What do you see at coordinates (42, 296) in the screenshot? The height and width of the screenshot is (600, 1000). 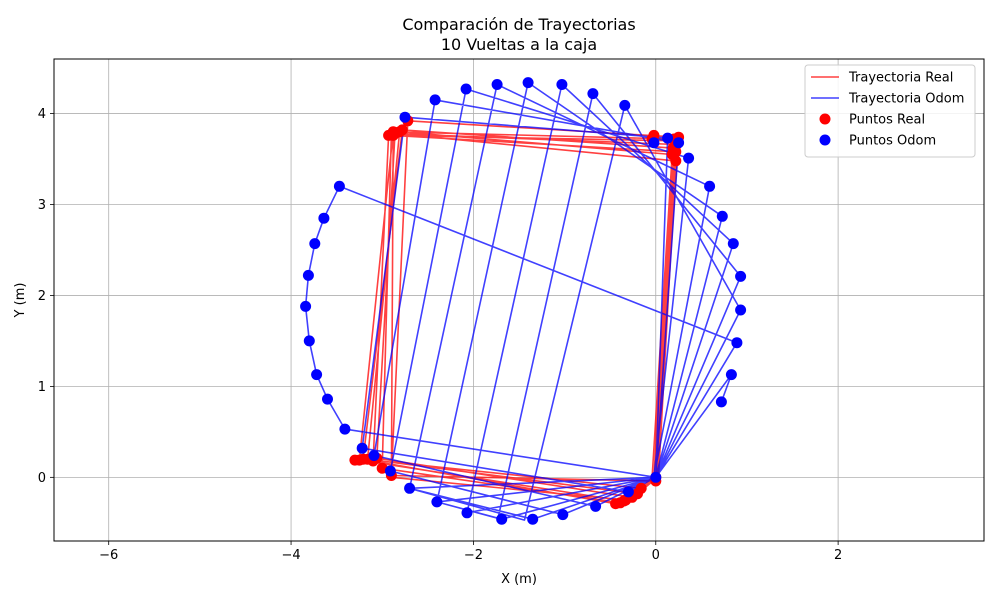 I see `y-tick-label: 2` at bounding box center [42, 296].